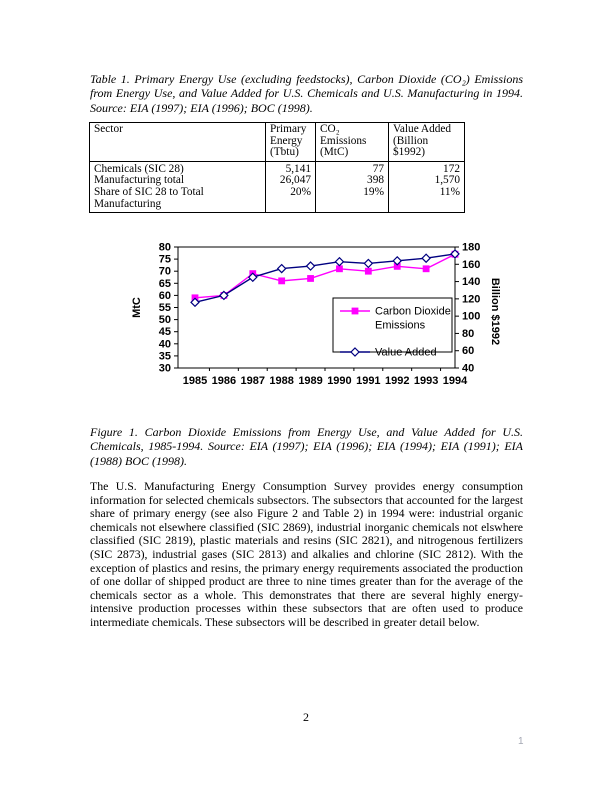 The height and width of the screenshot is (792, 612). Describe the element at coordinates (413, 312) in the screenshot. I see `legend-label: Carbon Dioxide` at that location.